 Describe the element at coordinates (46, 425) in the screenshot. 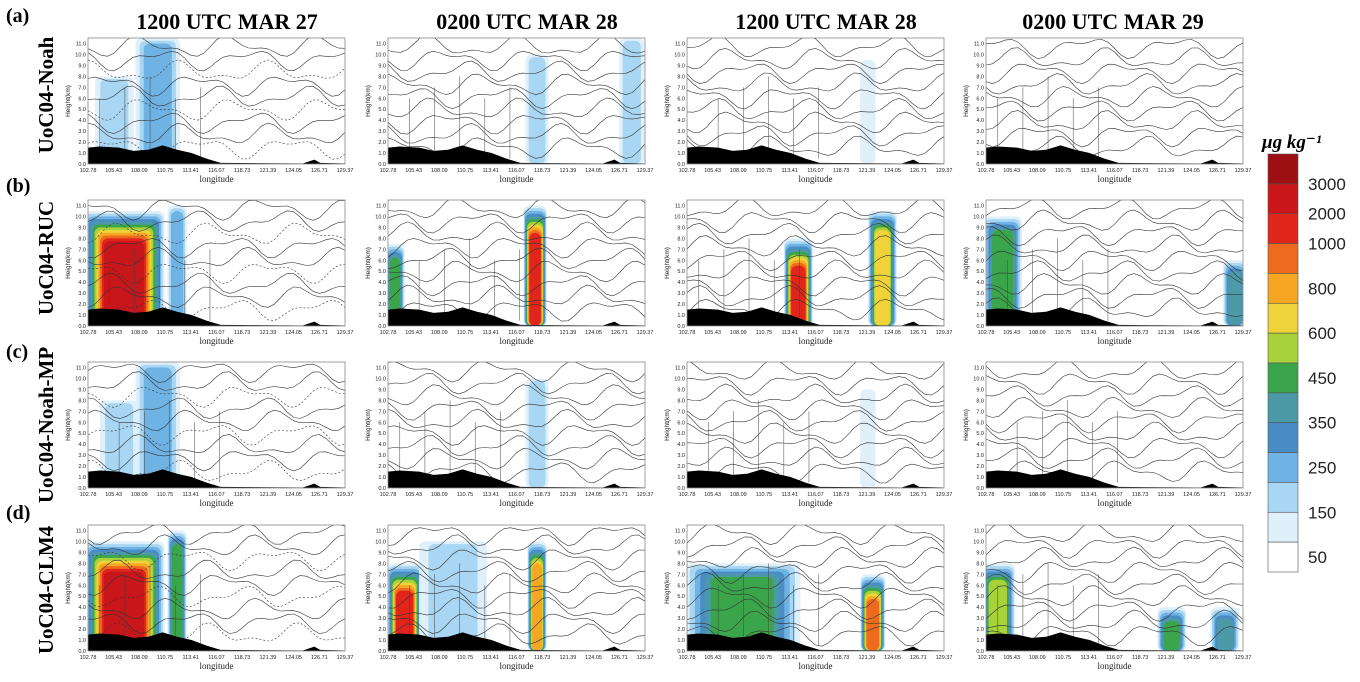

I see `row-name-c: UoC04-Noah-MP` at that location.